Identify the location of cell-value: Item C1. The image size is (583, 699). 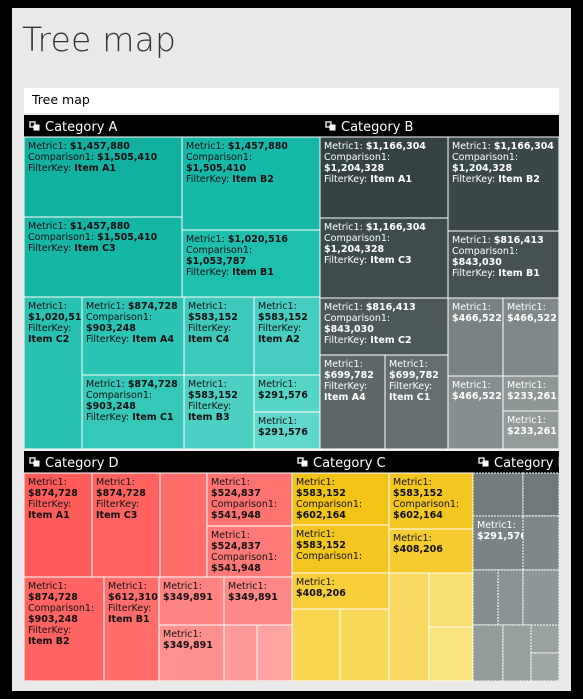
(409, 397).